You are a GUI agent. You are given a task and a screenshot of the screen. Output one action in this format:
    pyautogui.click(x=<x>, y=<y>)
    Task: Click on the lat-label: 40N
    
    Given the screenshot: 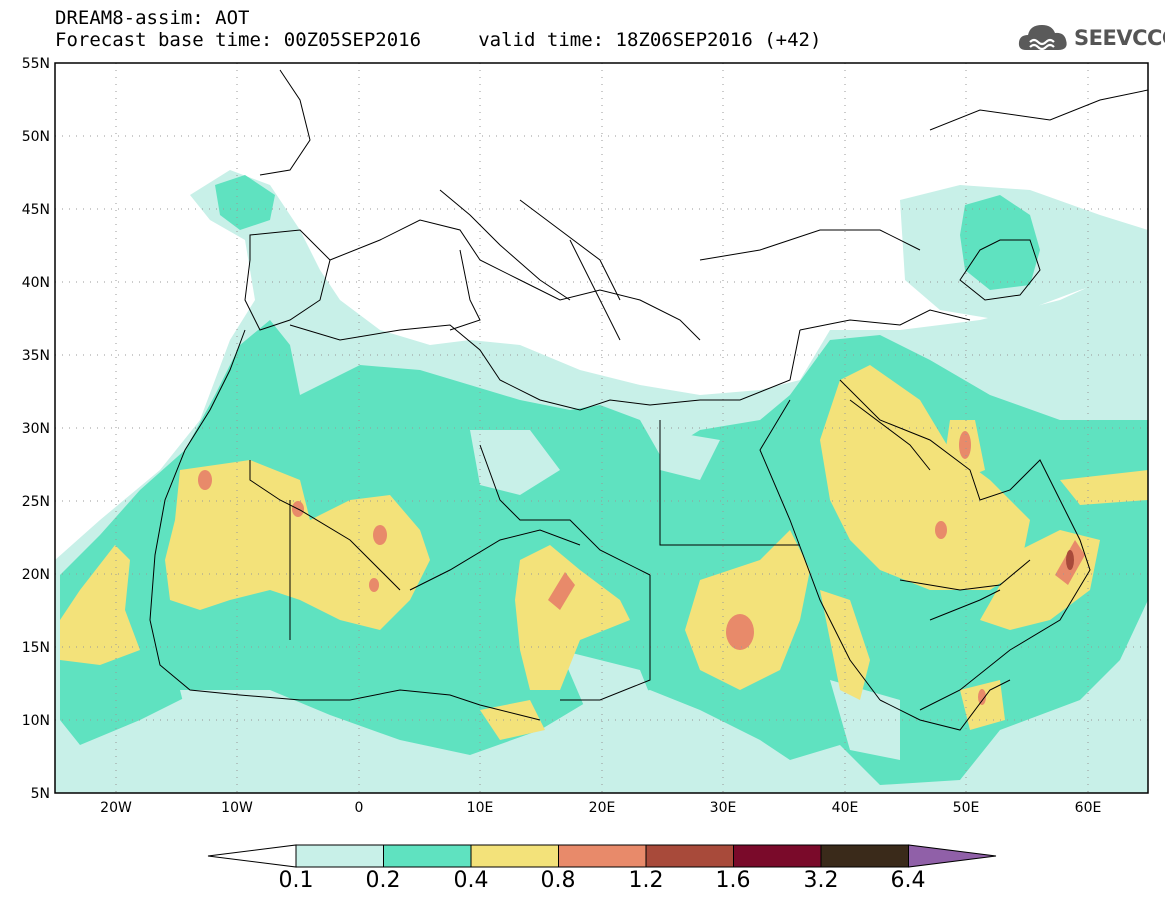 What is the action you would take?
    pyautogui.click(x=36, y=283)
    